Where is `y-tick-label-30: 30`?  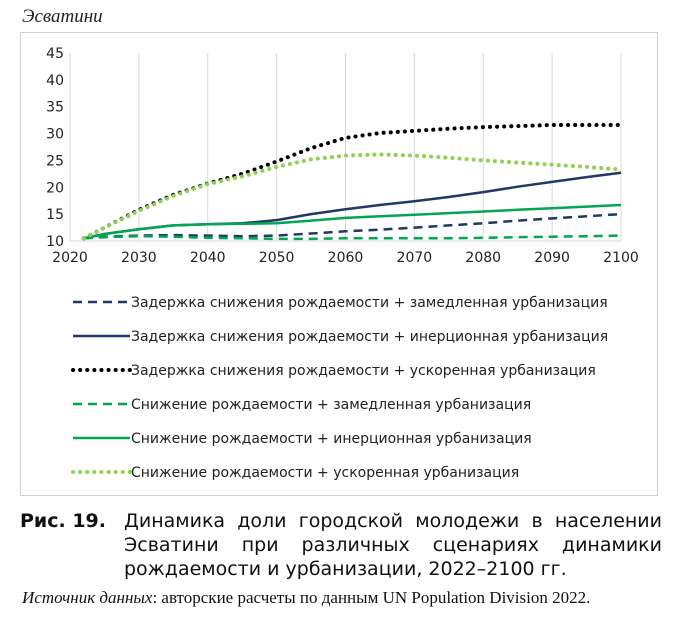 y-tick-label-30: 30 is located at coordinates (55, 135).